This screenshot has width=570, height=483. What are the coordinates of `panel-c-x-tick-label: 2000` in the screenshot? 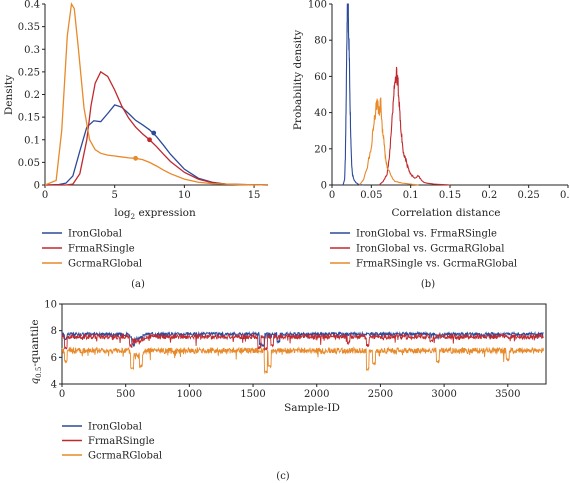 It's located at (316, 394).